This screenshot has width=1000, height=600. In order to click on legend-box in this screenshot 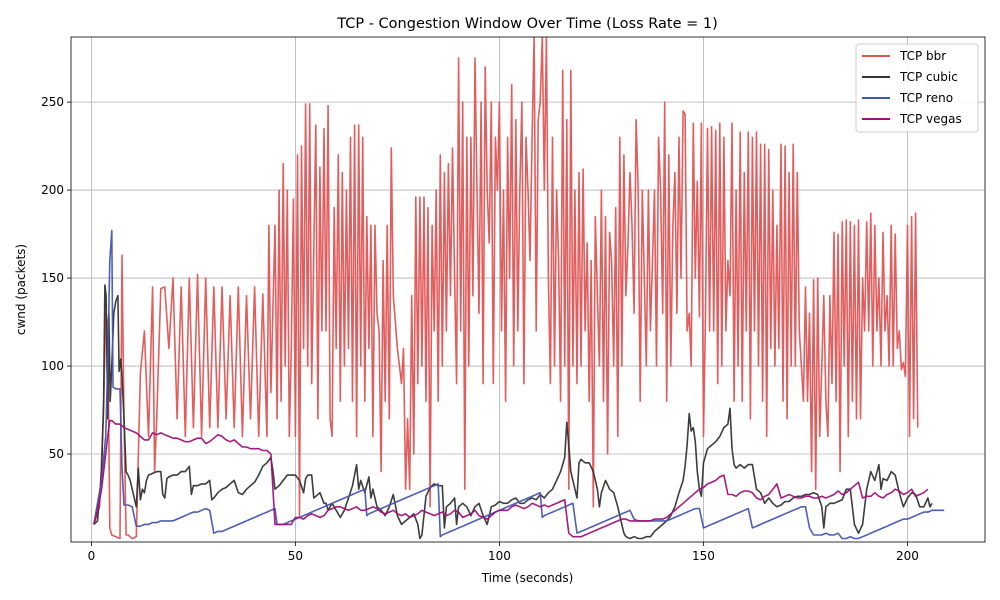, I will do `click(917, 88)`.